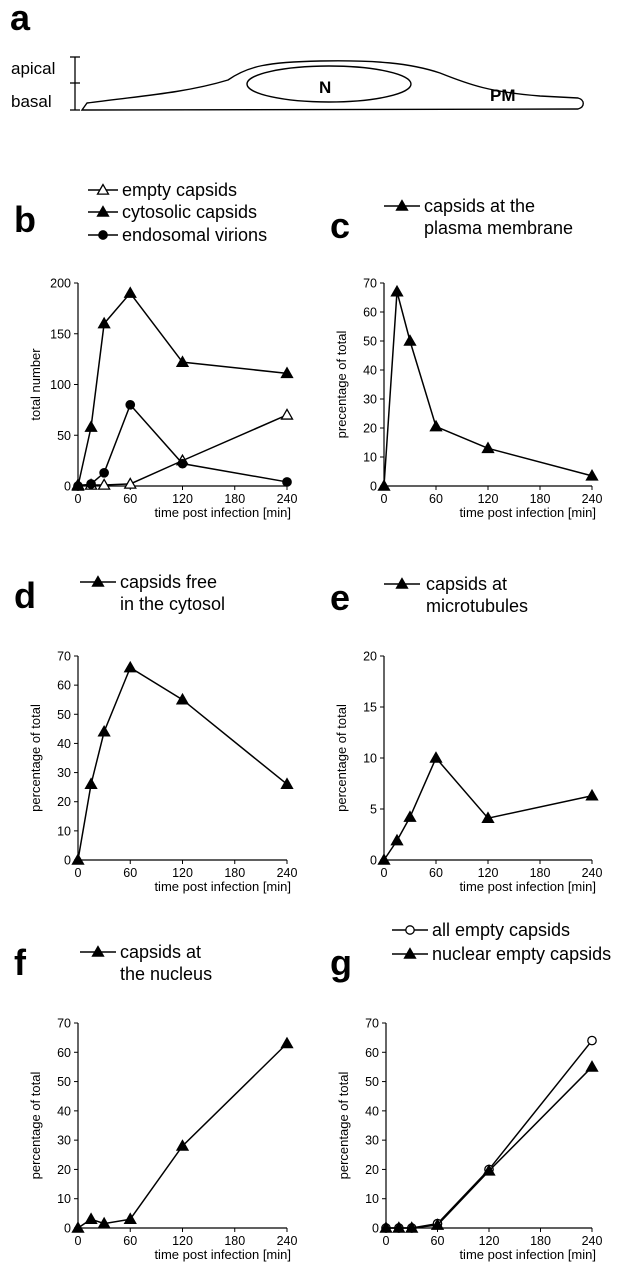  I want to click on legend-label: plasma membrane, so click(498, 228).